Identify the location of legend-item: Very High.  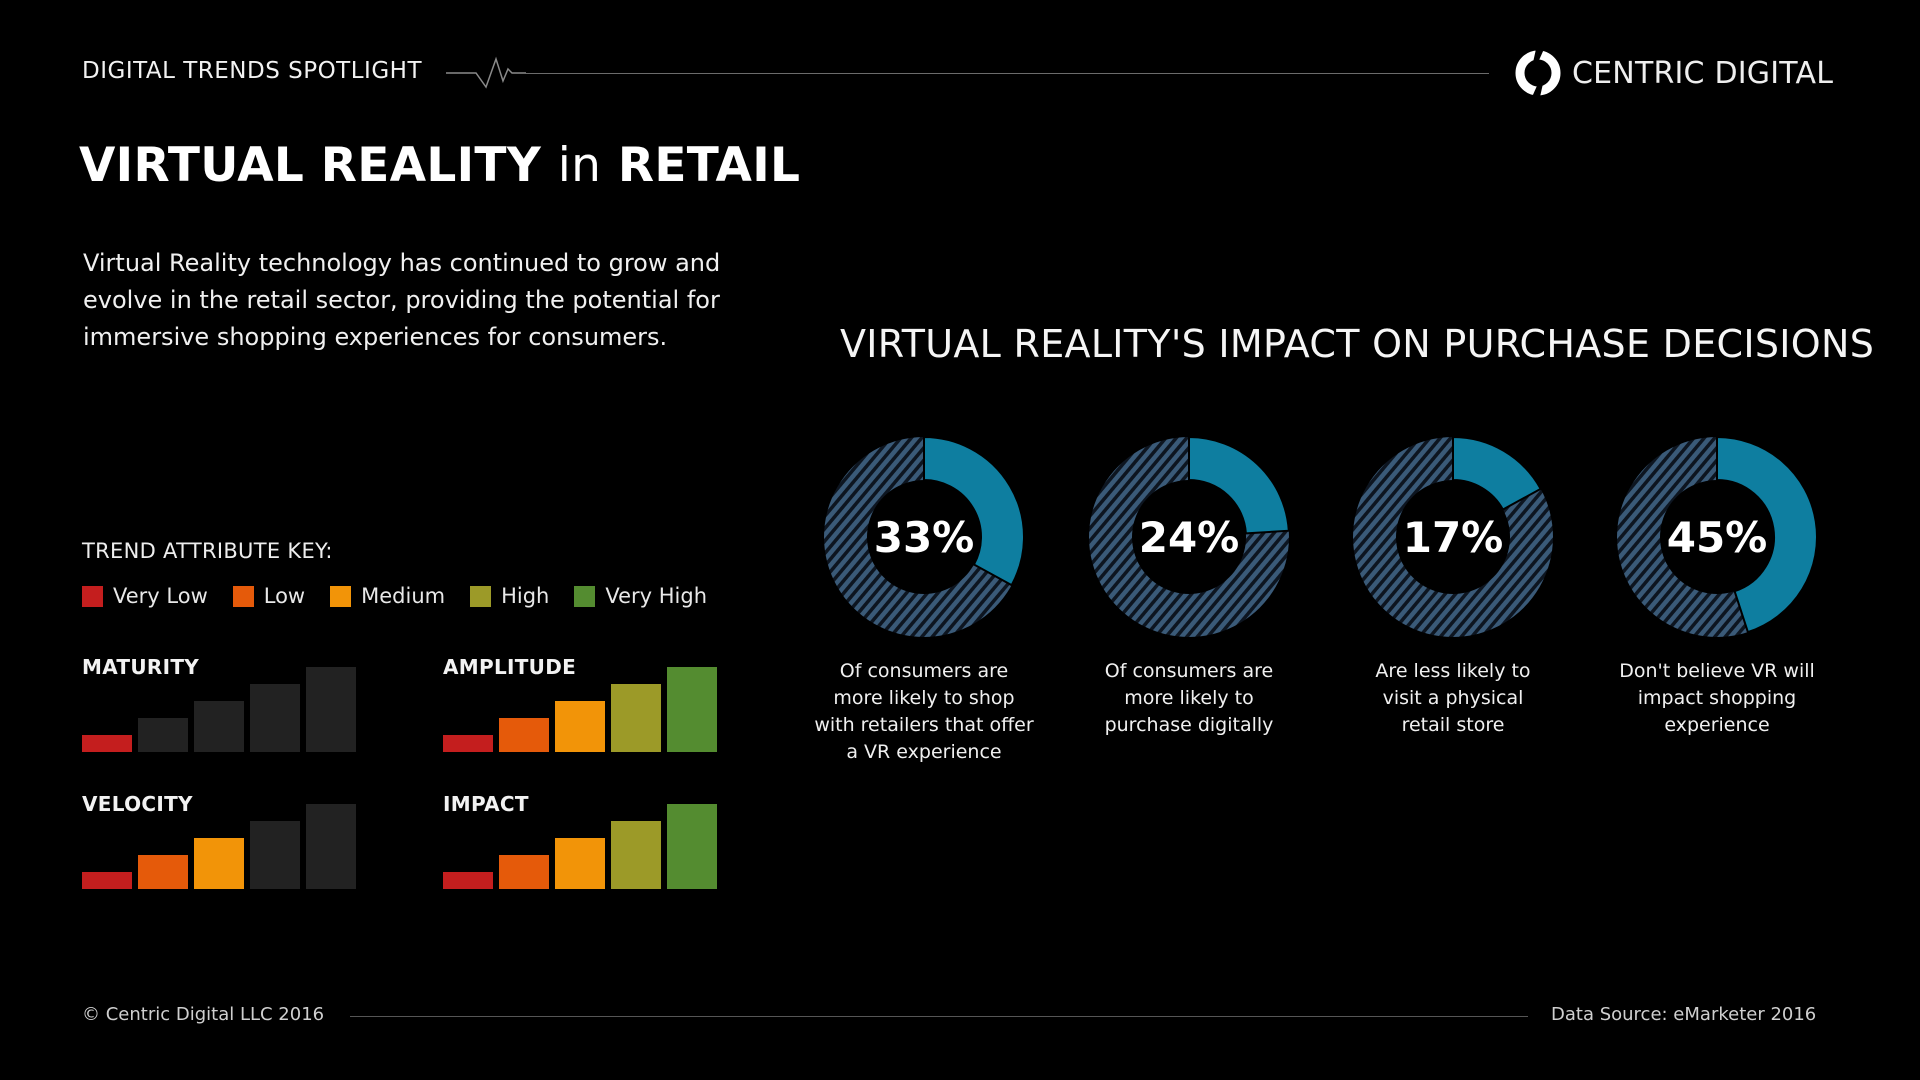
(640, 596).